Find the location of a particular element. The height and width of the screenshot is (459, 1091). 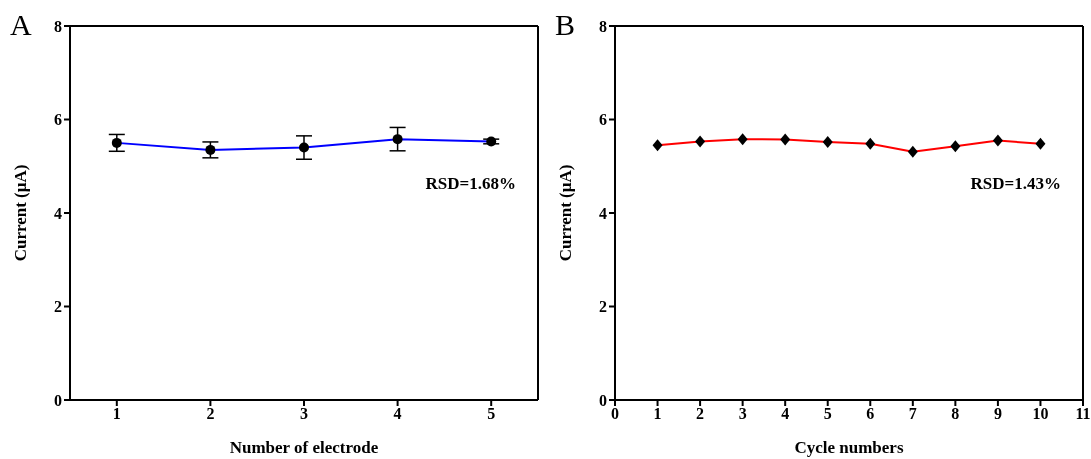

annotation: RSD=1.43% is located at coordinates (1015, 184).